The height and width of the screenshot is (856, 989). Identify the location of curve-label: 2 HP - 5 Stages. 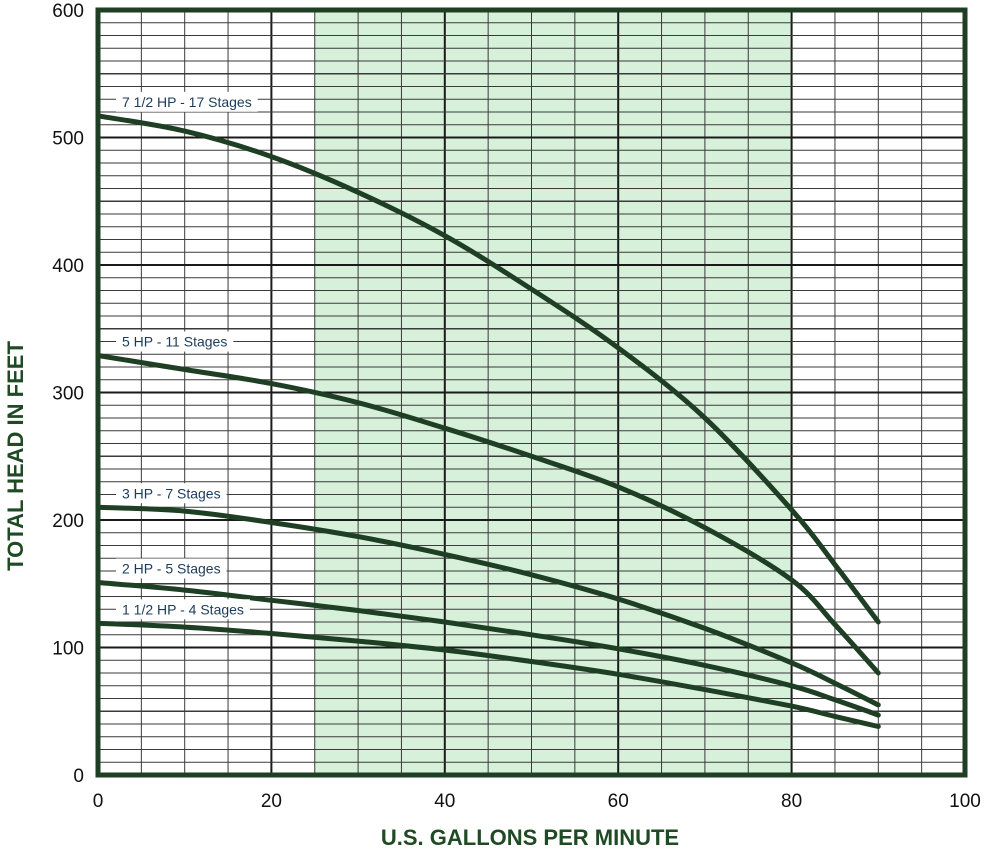
(171, 568).